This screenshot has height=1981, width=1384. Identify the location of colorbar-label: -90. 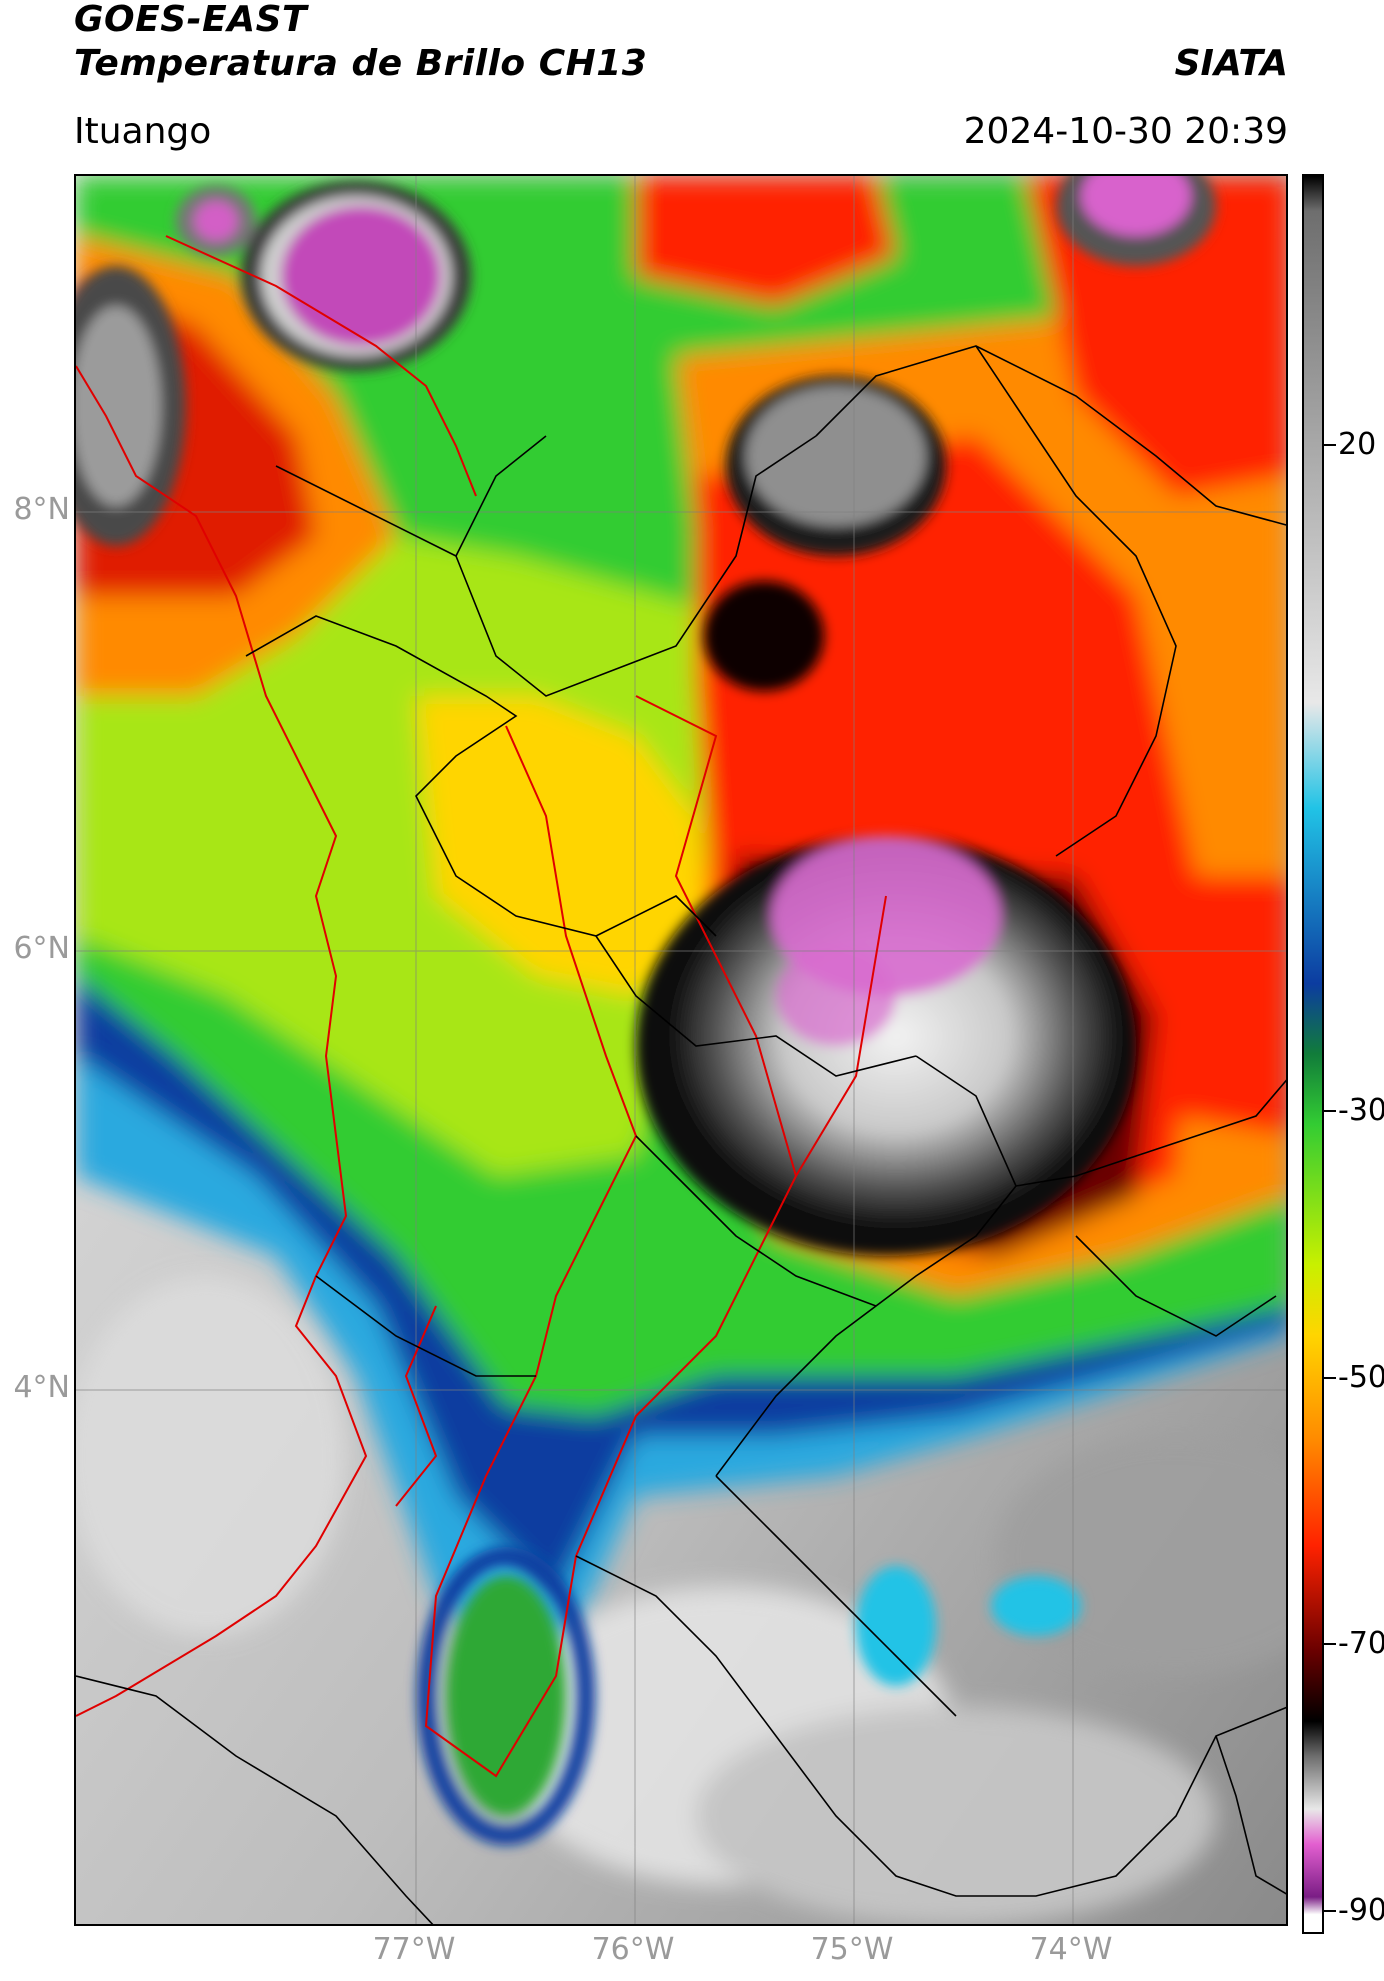
(1361, 1910).